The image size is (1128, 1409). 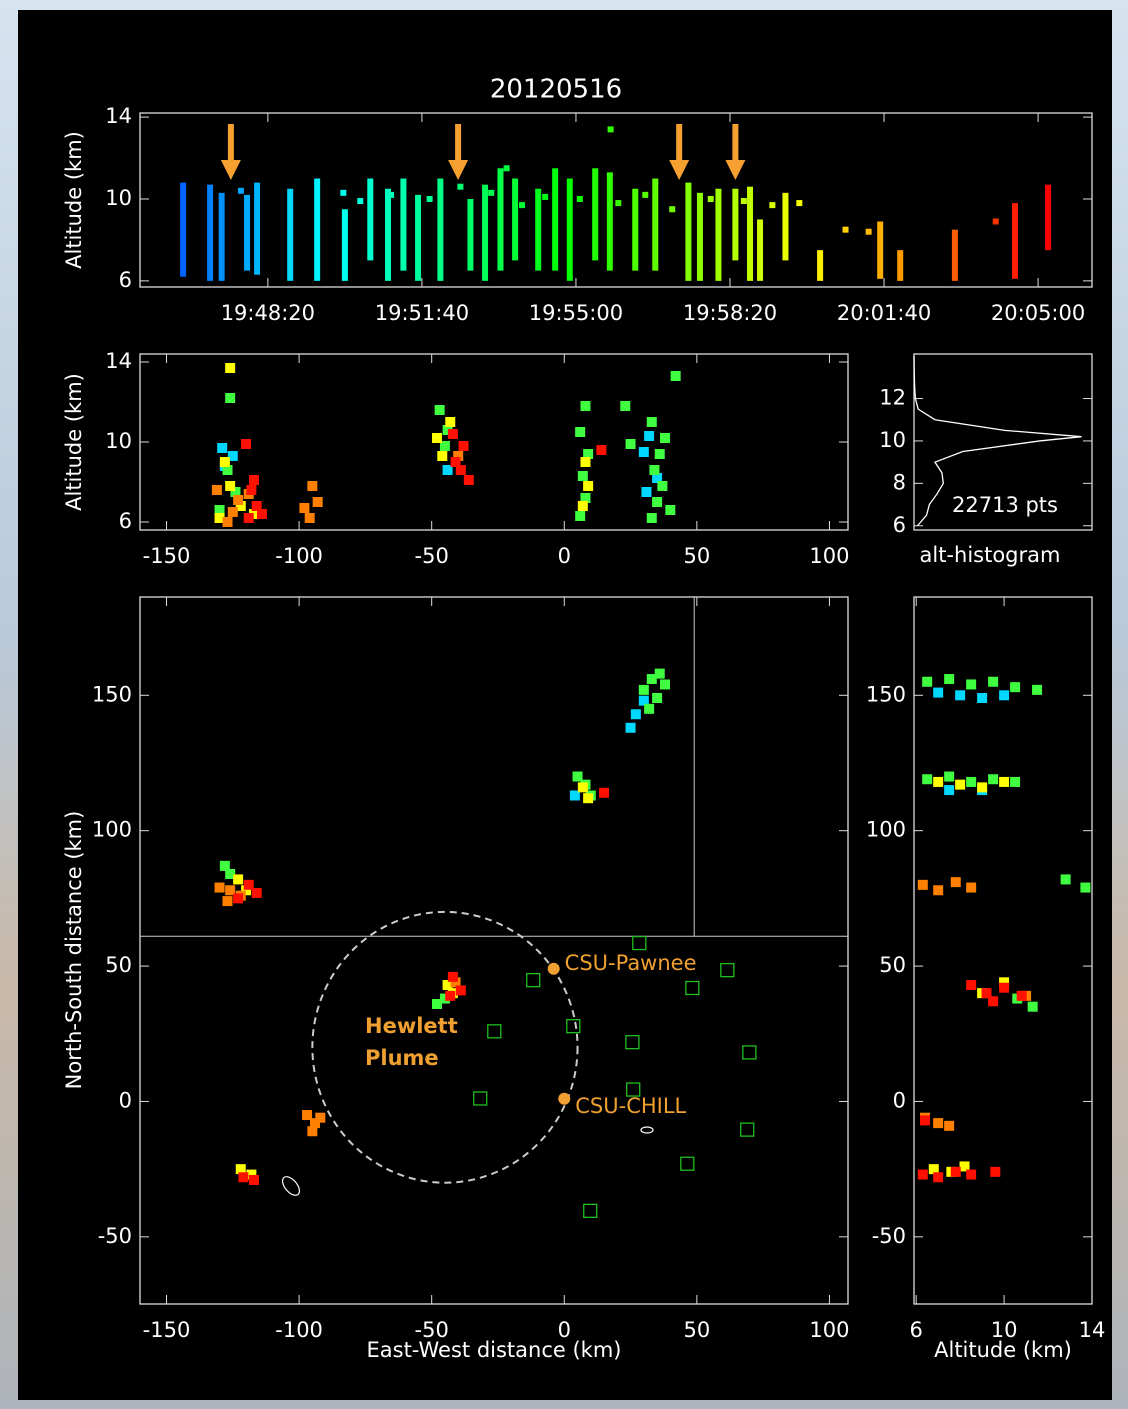 I want to click on y-axis-label: Altitude (km), so click(x=74, y=442).